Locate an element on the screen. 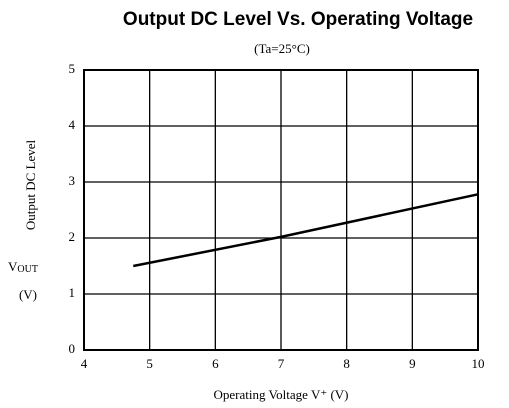  y-symbol-subscript: OUT is located at coordinates (27, 269).